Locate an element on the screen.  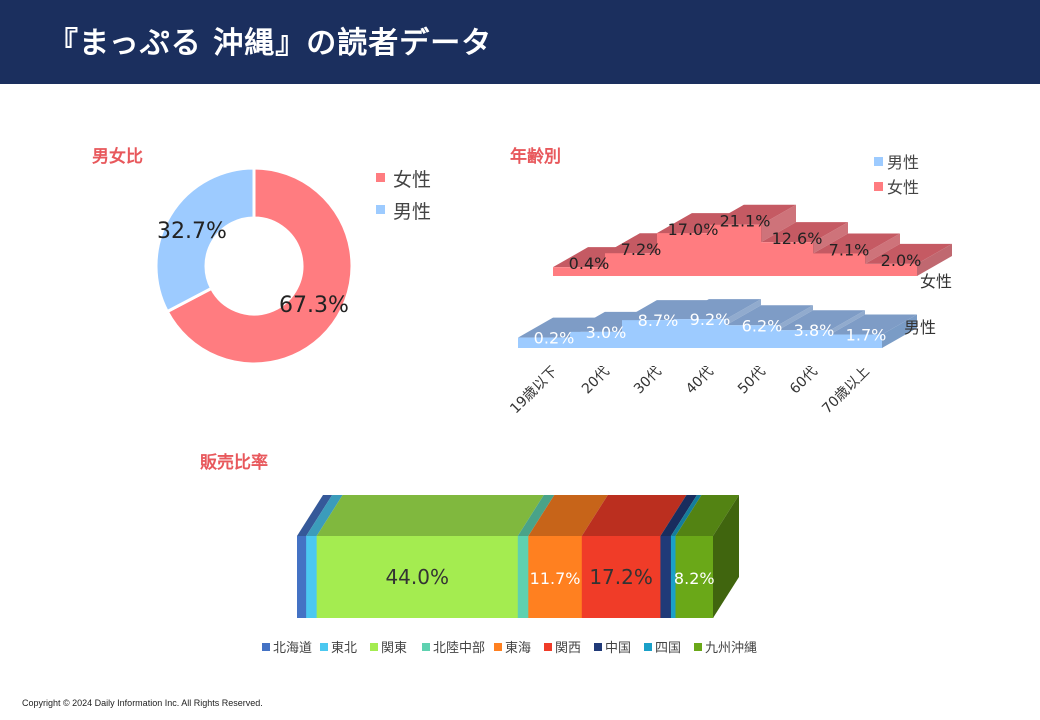
age-step-riser-男性-4 is located at coordinates (795, 318).